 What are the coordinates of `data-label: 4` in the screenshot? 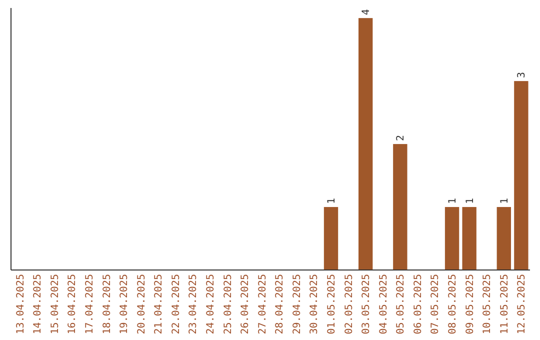 It's located at (366, 12).